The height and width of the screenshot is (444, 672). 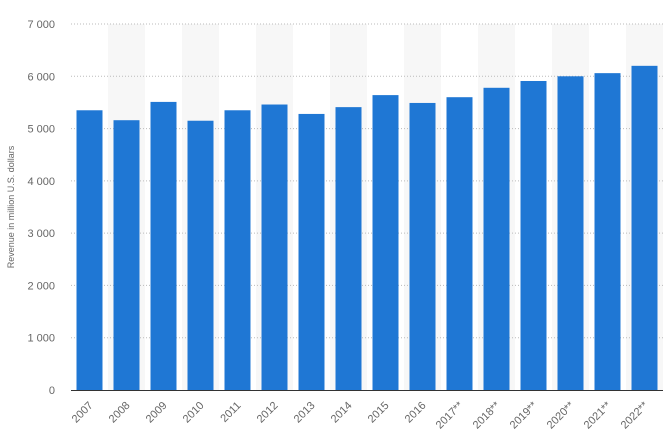 What do you see at coordinates (274, 247) in the screenshot?
I see `bar-2012` at bounding box center [274, 247].